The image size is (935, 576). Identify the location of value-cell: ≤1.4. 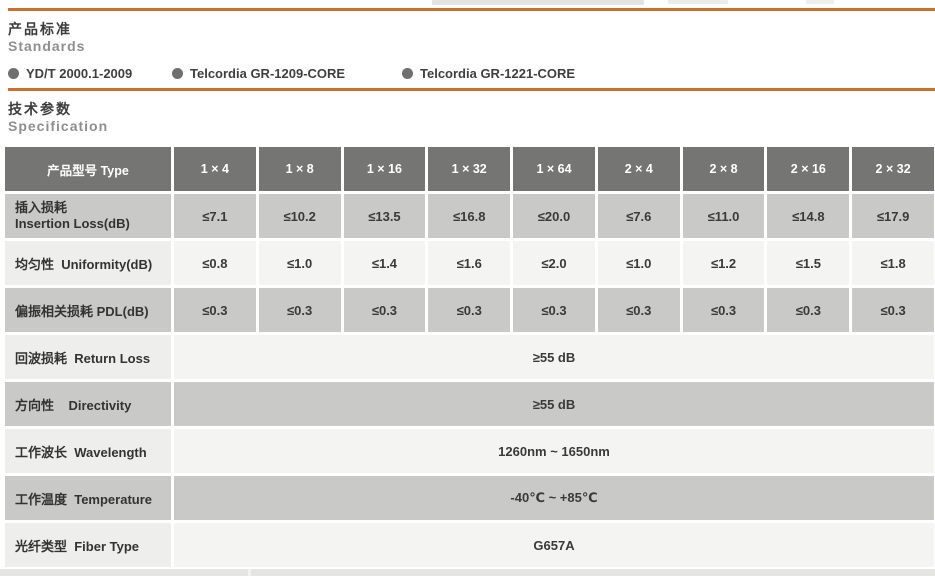
(384, 263).